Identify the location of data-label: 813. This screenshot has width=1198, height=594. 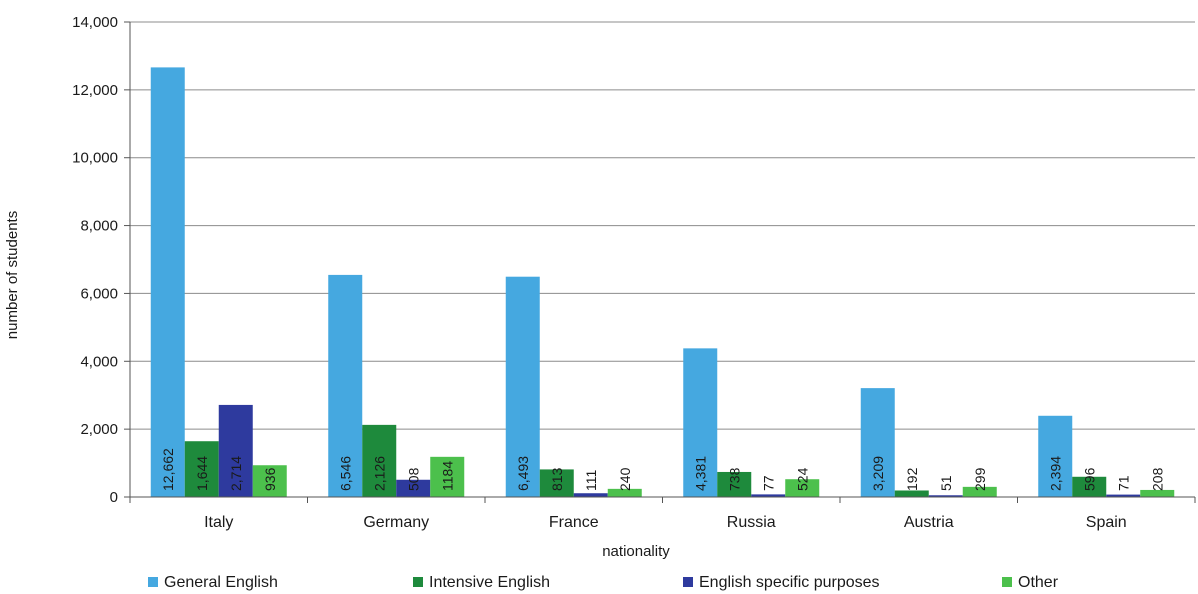
(557, 479).